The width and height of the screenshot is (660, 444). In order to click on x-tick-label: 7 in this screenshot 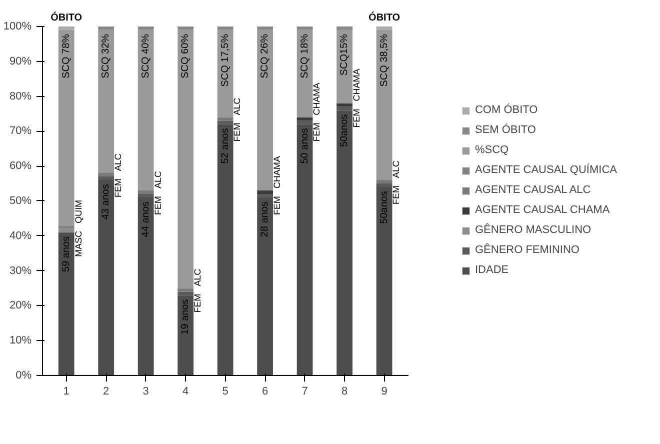, I will do `click(305, 392)`.